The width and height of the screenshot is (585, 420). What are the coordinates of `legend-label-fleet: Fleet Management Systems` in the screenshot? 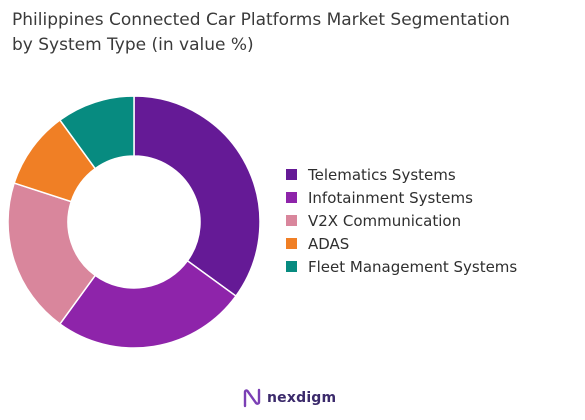 It's located at (413, 266).